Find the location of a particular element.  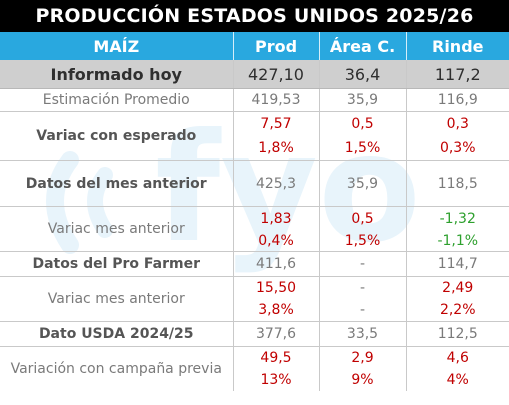

col-header-area: Área C. is located at coordinates (363, 46).